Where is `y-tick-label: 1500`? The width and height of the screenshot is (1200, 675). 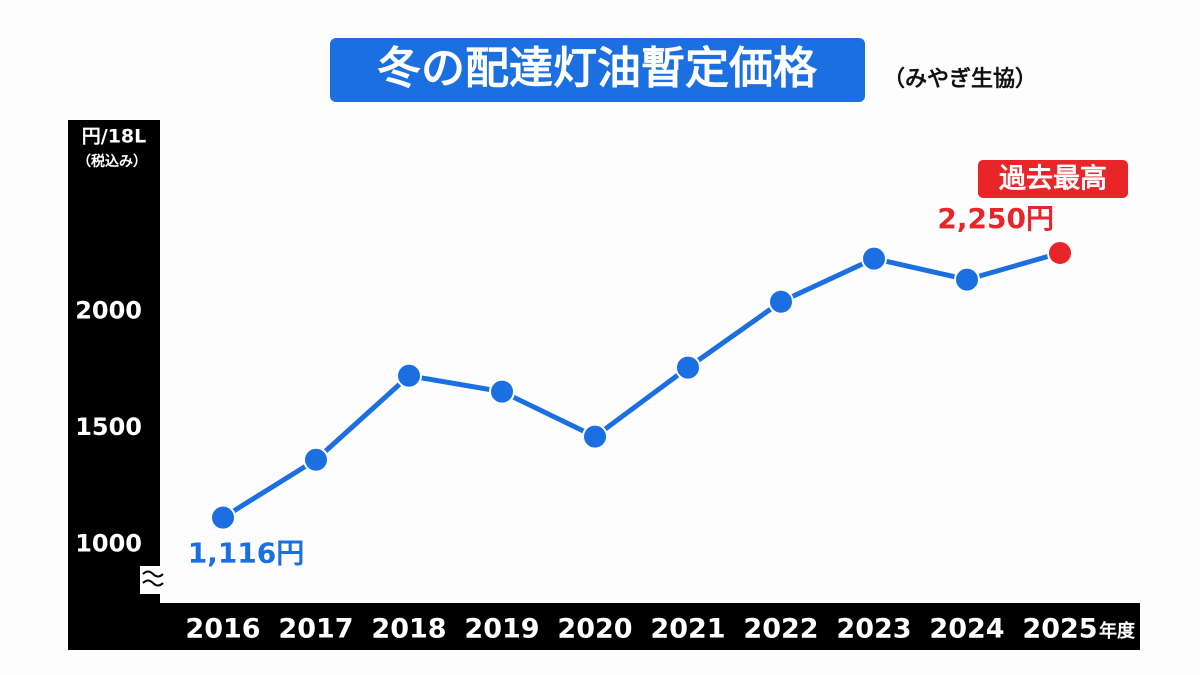
y-tick-label: 1500 is located at coordinates (108, 427).